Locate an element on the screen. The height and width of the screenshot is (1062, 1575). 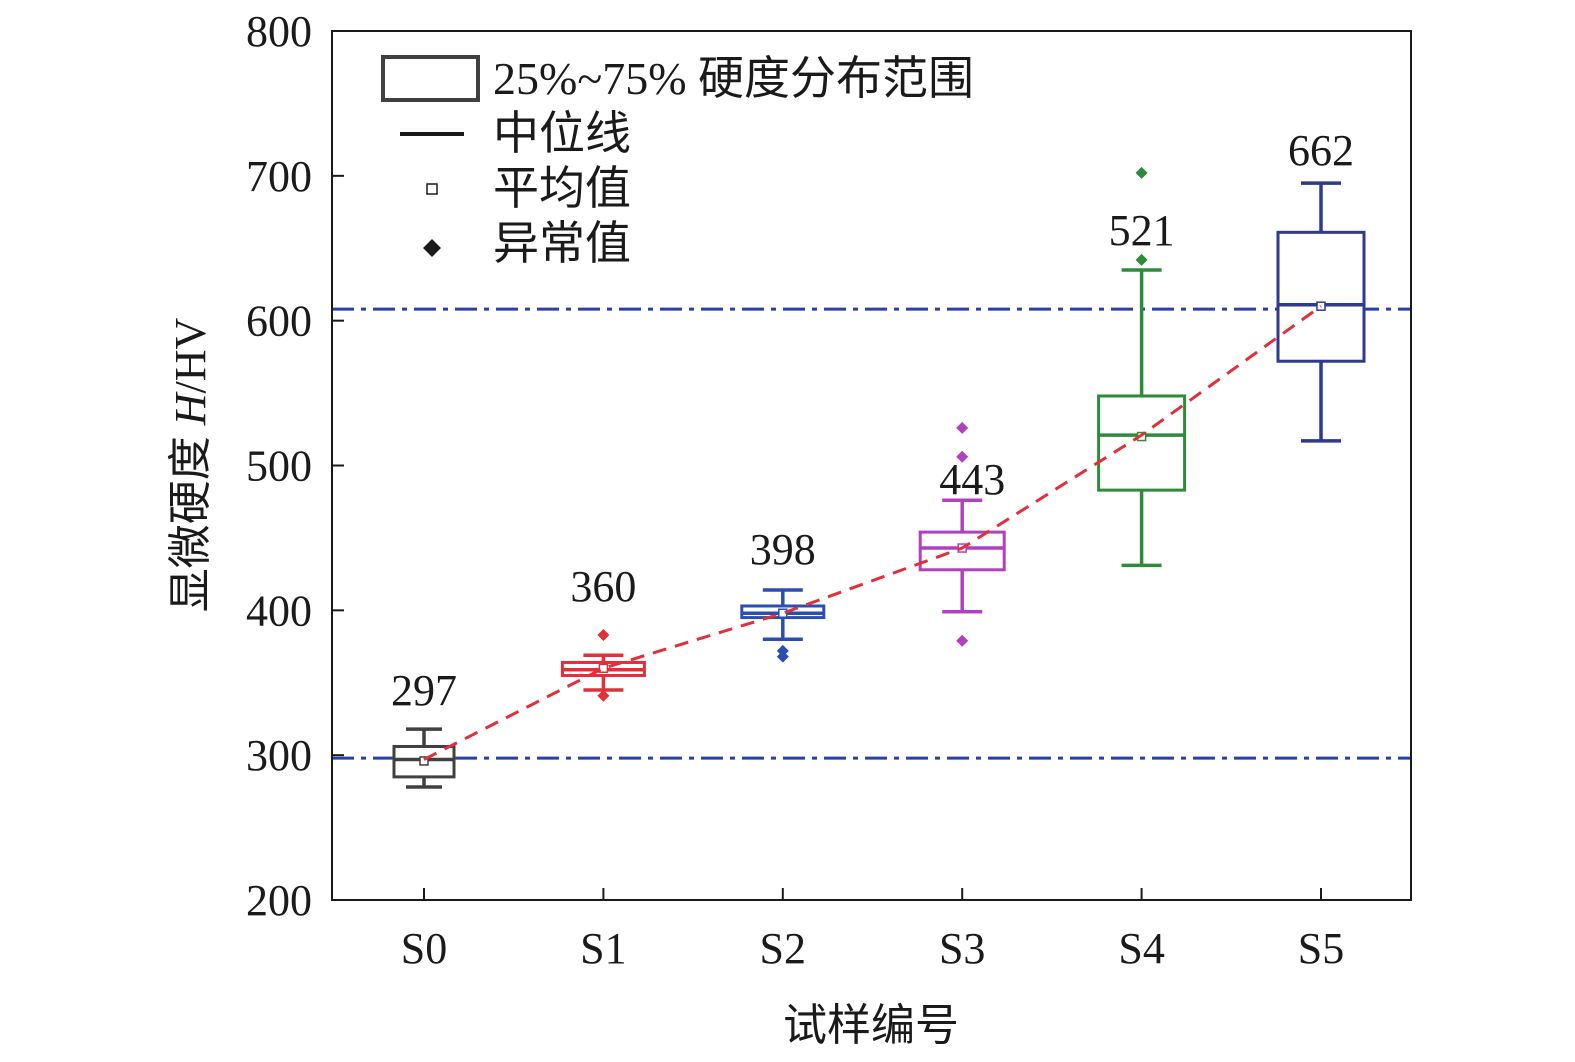
box-s1 is located at coordinates (603, 665).